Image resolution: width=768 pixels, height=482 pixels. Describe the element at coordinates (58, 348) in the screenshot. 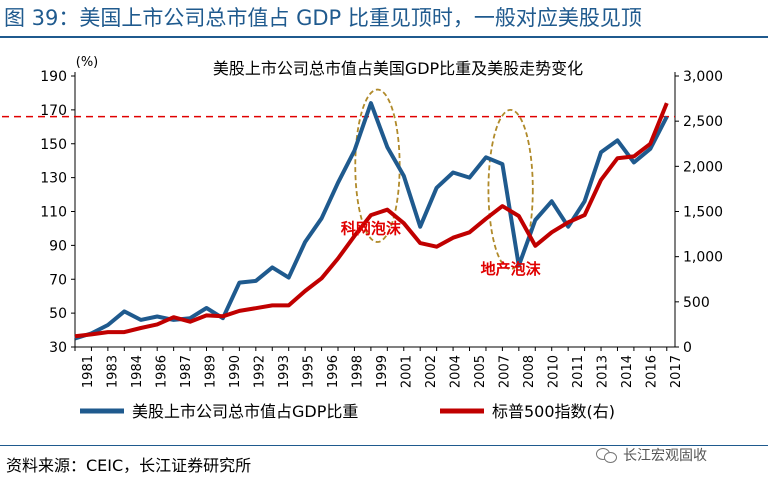

I see `left-tick-label: 30` at that location.